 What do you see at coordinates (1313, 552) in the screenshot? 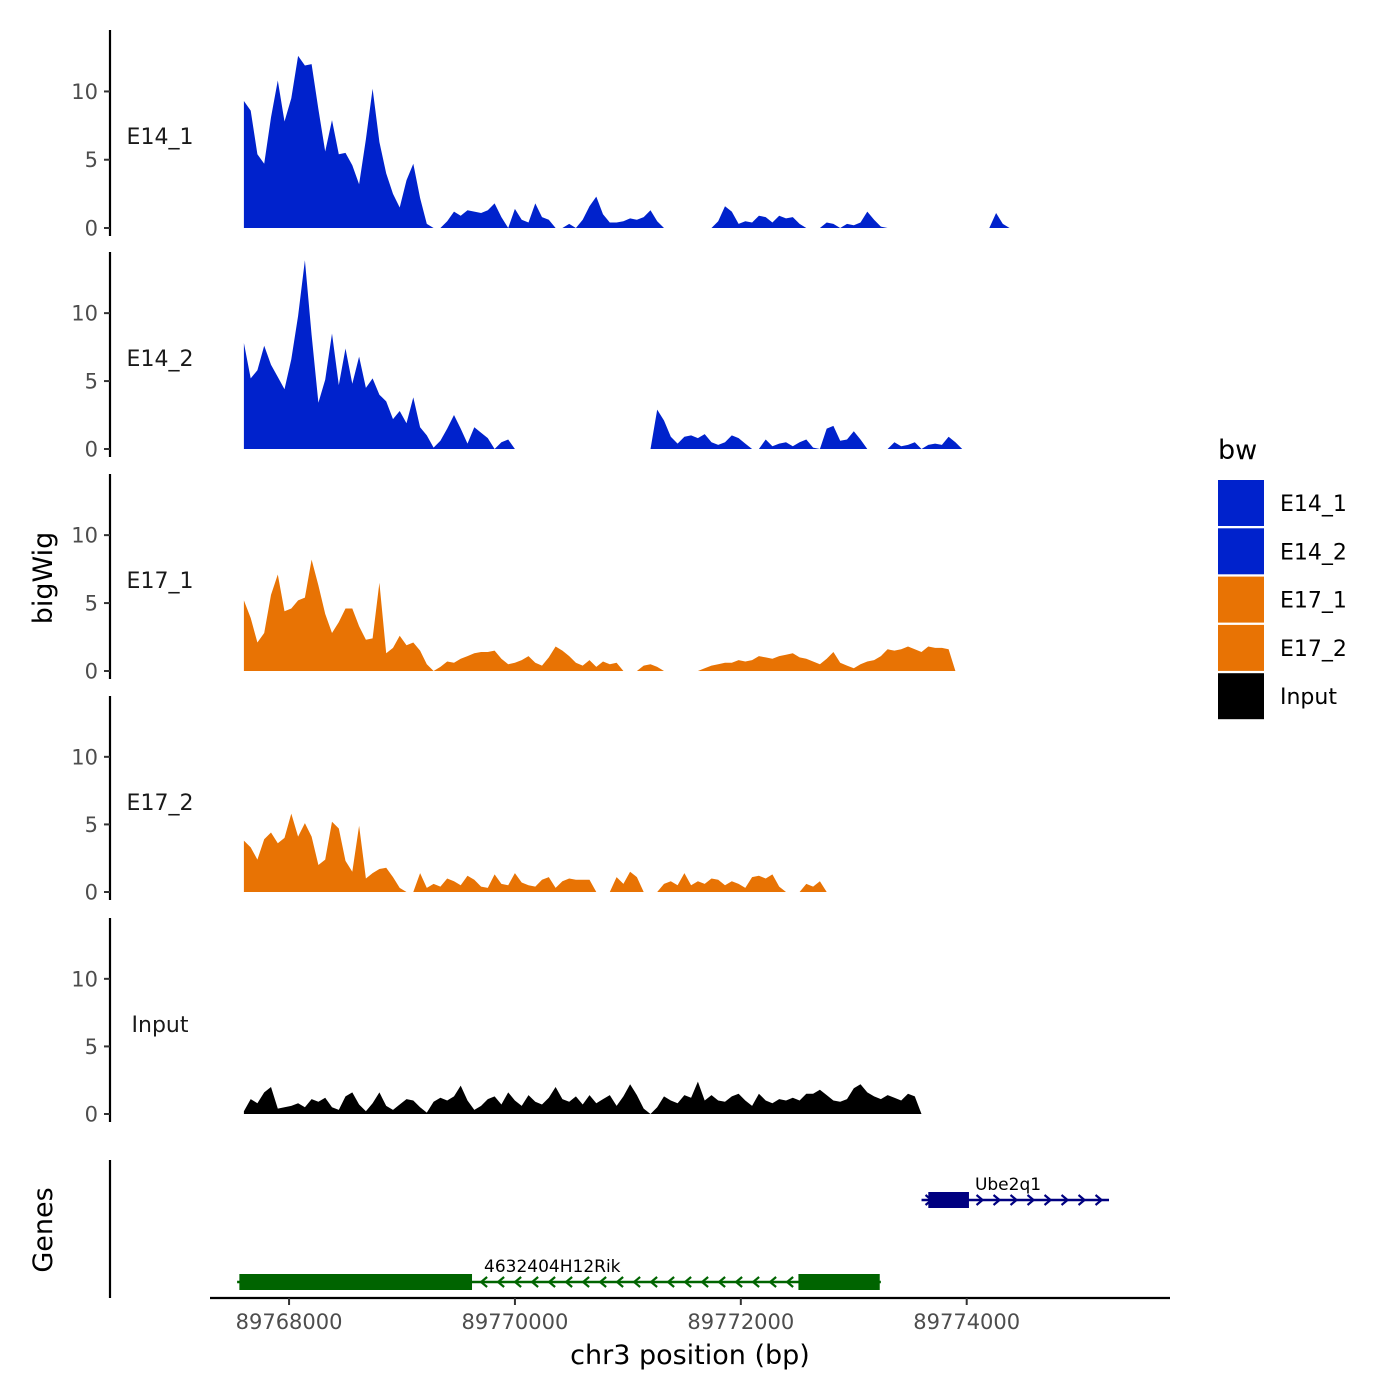
I see `legend-label: E14_2` at bounding box center [1313, 552].